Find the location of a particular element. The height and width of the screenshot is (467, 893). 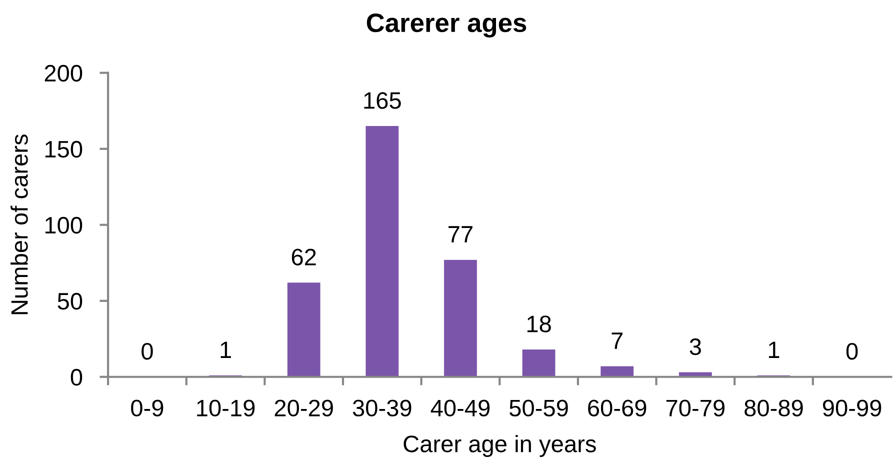

data-label: 3 is located at coordinates (695, 347).